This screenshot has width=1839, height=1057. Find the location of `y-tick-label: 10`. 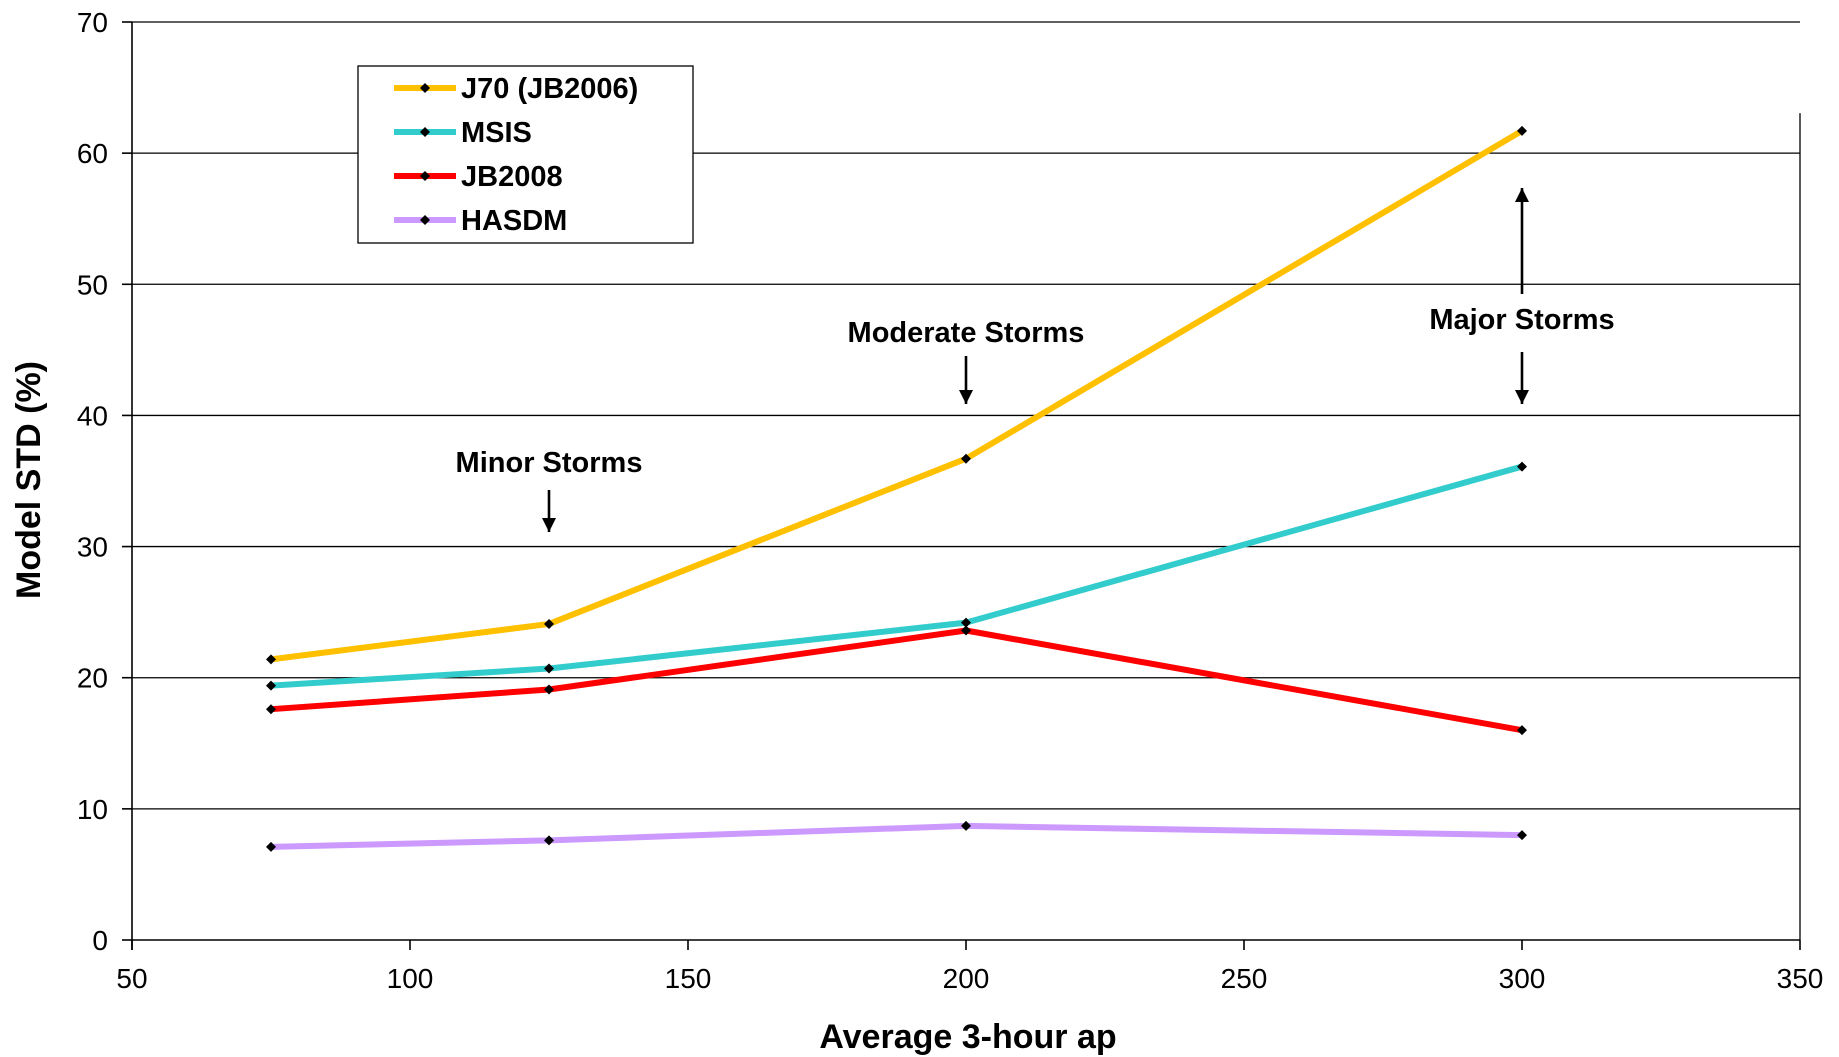

y-tick-label: 10 is located at coordinates (92, 809).